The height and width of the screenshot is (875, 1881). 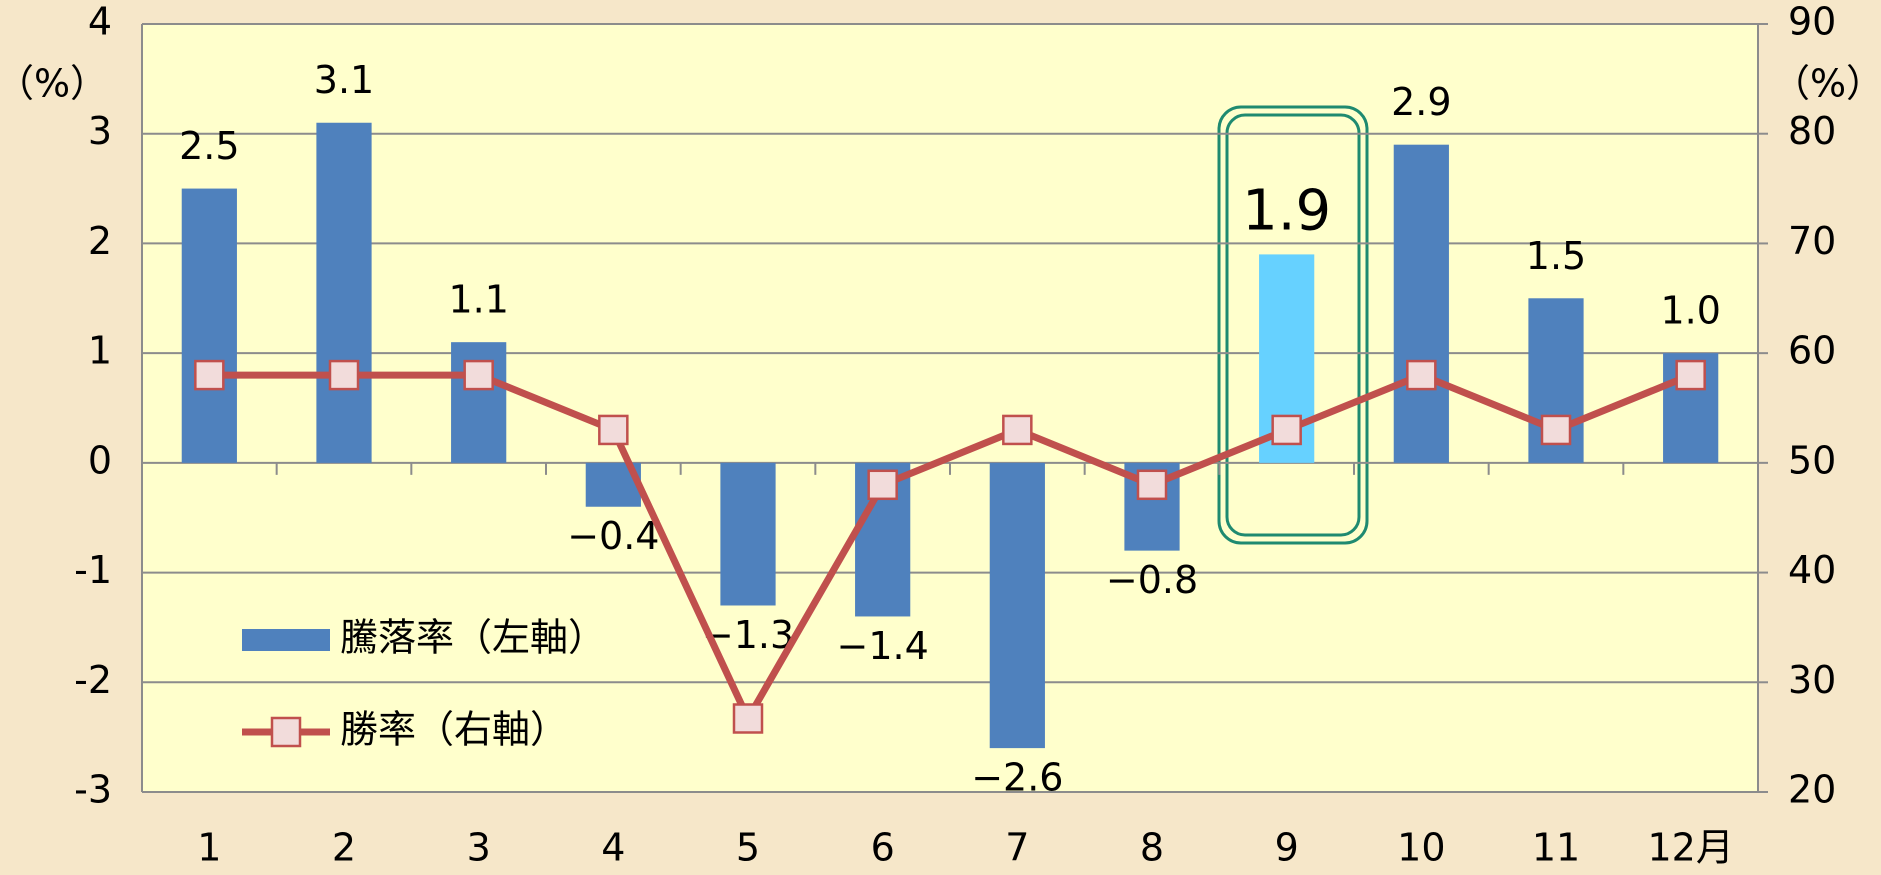 I want to click on x-tick-label: 11, so click(x=1556, y=848).